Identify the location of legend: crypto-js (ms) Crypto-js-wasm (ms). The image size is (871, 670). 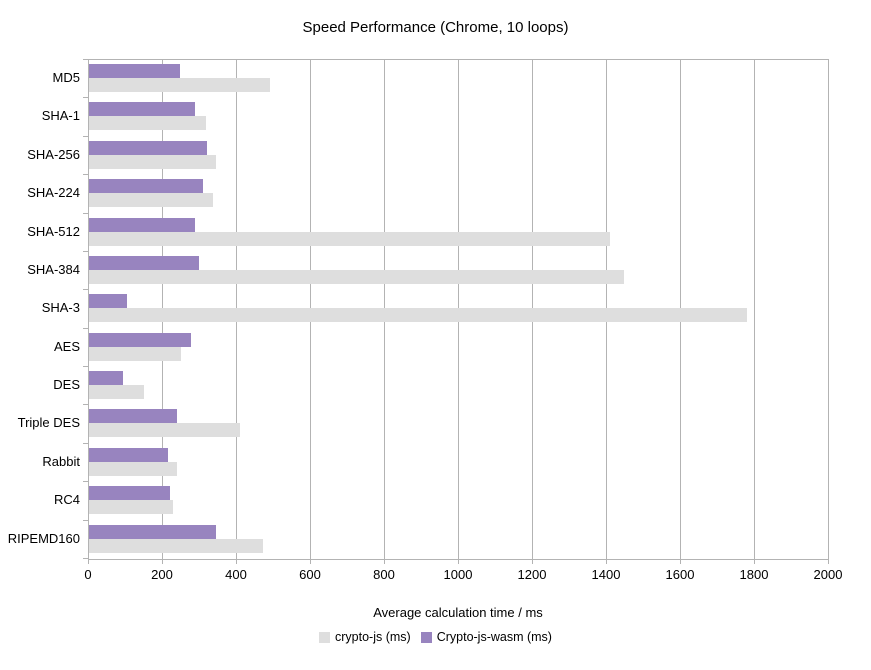
(435, 637).